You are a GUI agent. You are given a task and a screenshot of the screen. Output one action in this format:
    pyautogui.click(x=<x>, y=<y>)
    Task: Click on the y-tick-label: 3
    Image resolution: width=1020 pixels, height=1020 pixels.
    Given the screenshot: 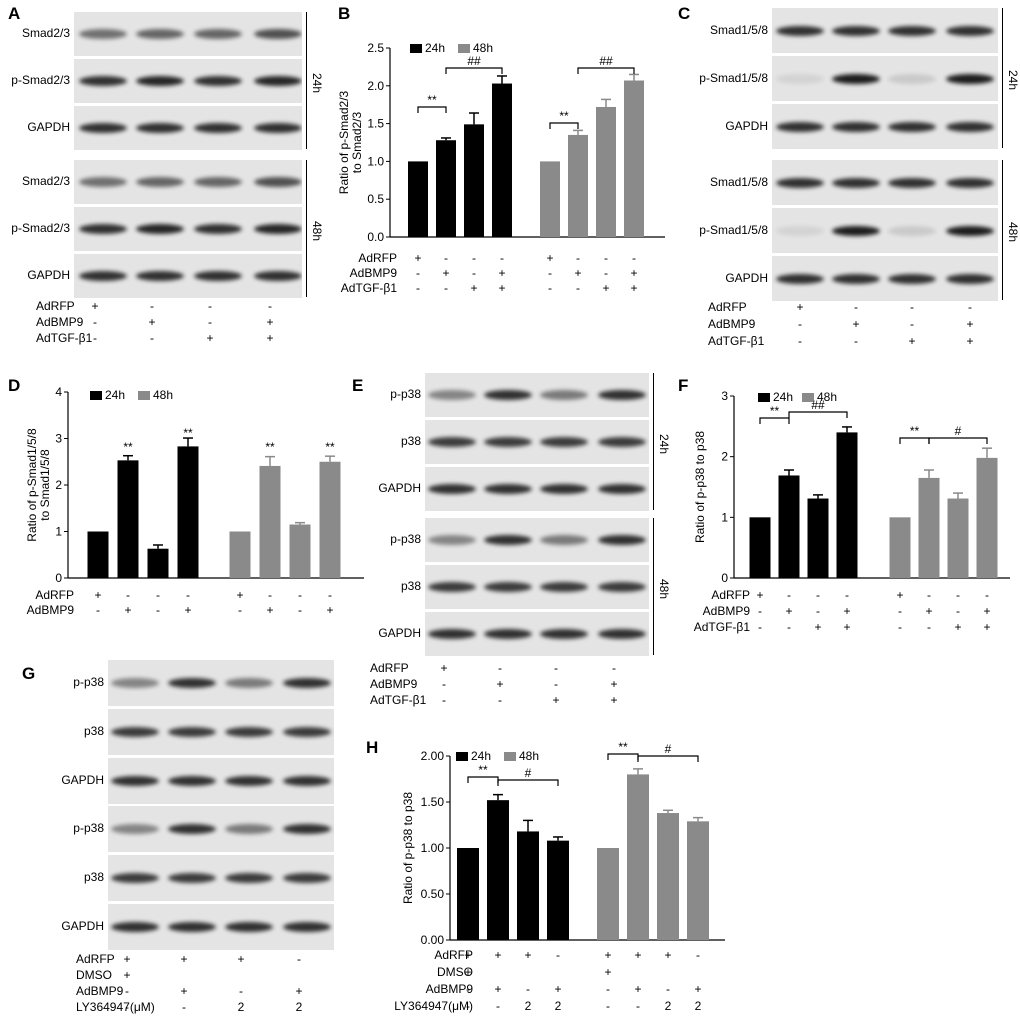 What is the action you would take?
    pyautogui.click(x=724, y=396)
    